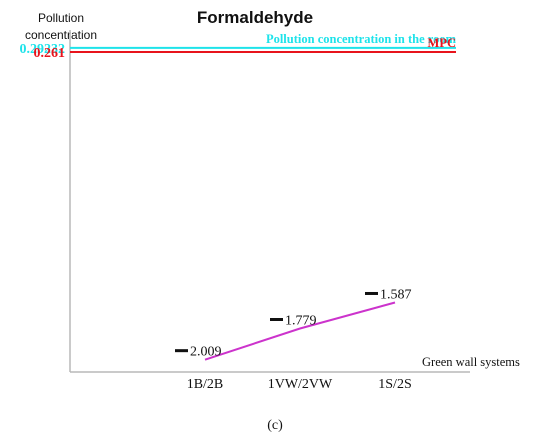 The width and height of the screenshot is (550, 447). What do you see at coordinates (275, 425) in the screenshot?
I see `figure-caption: (c)` at bounding box center [275, 425].